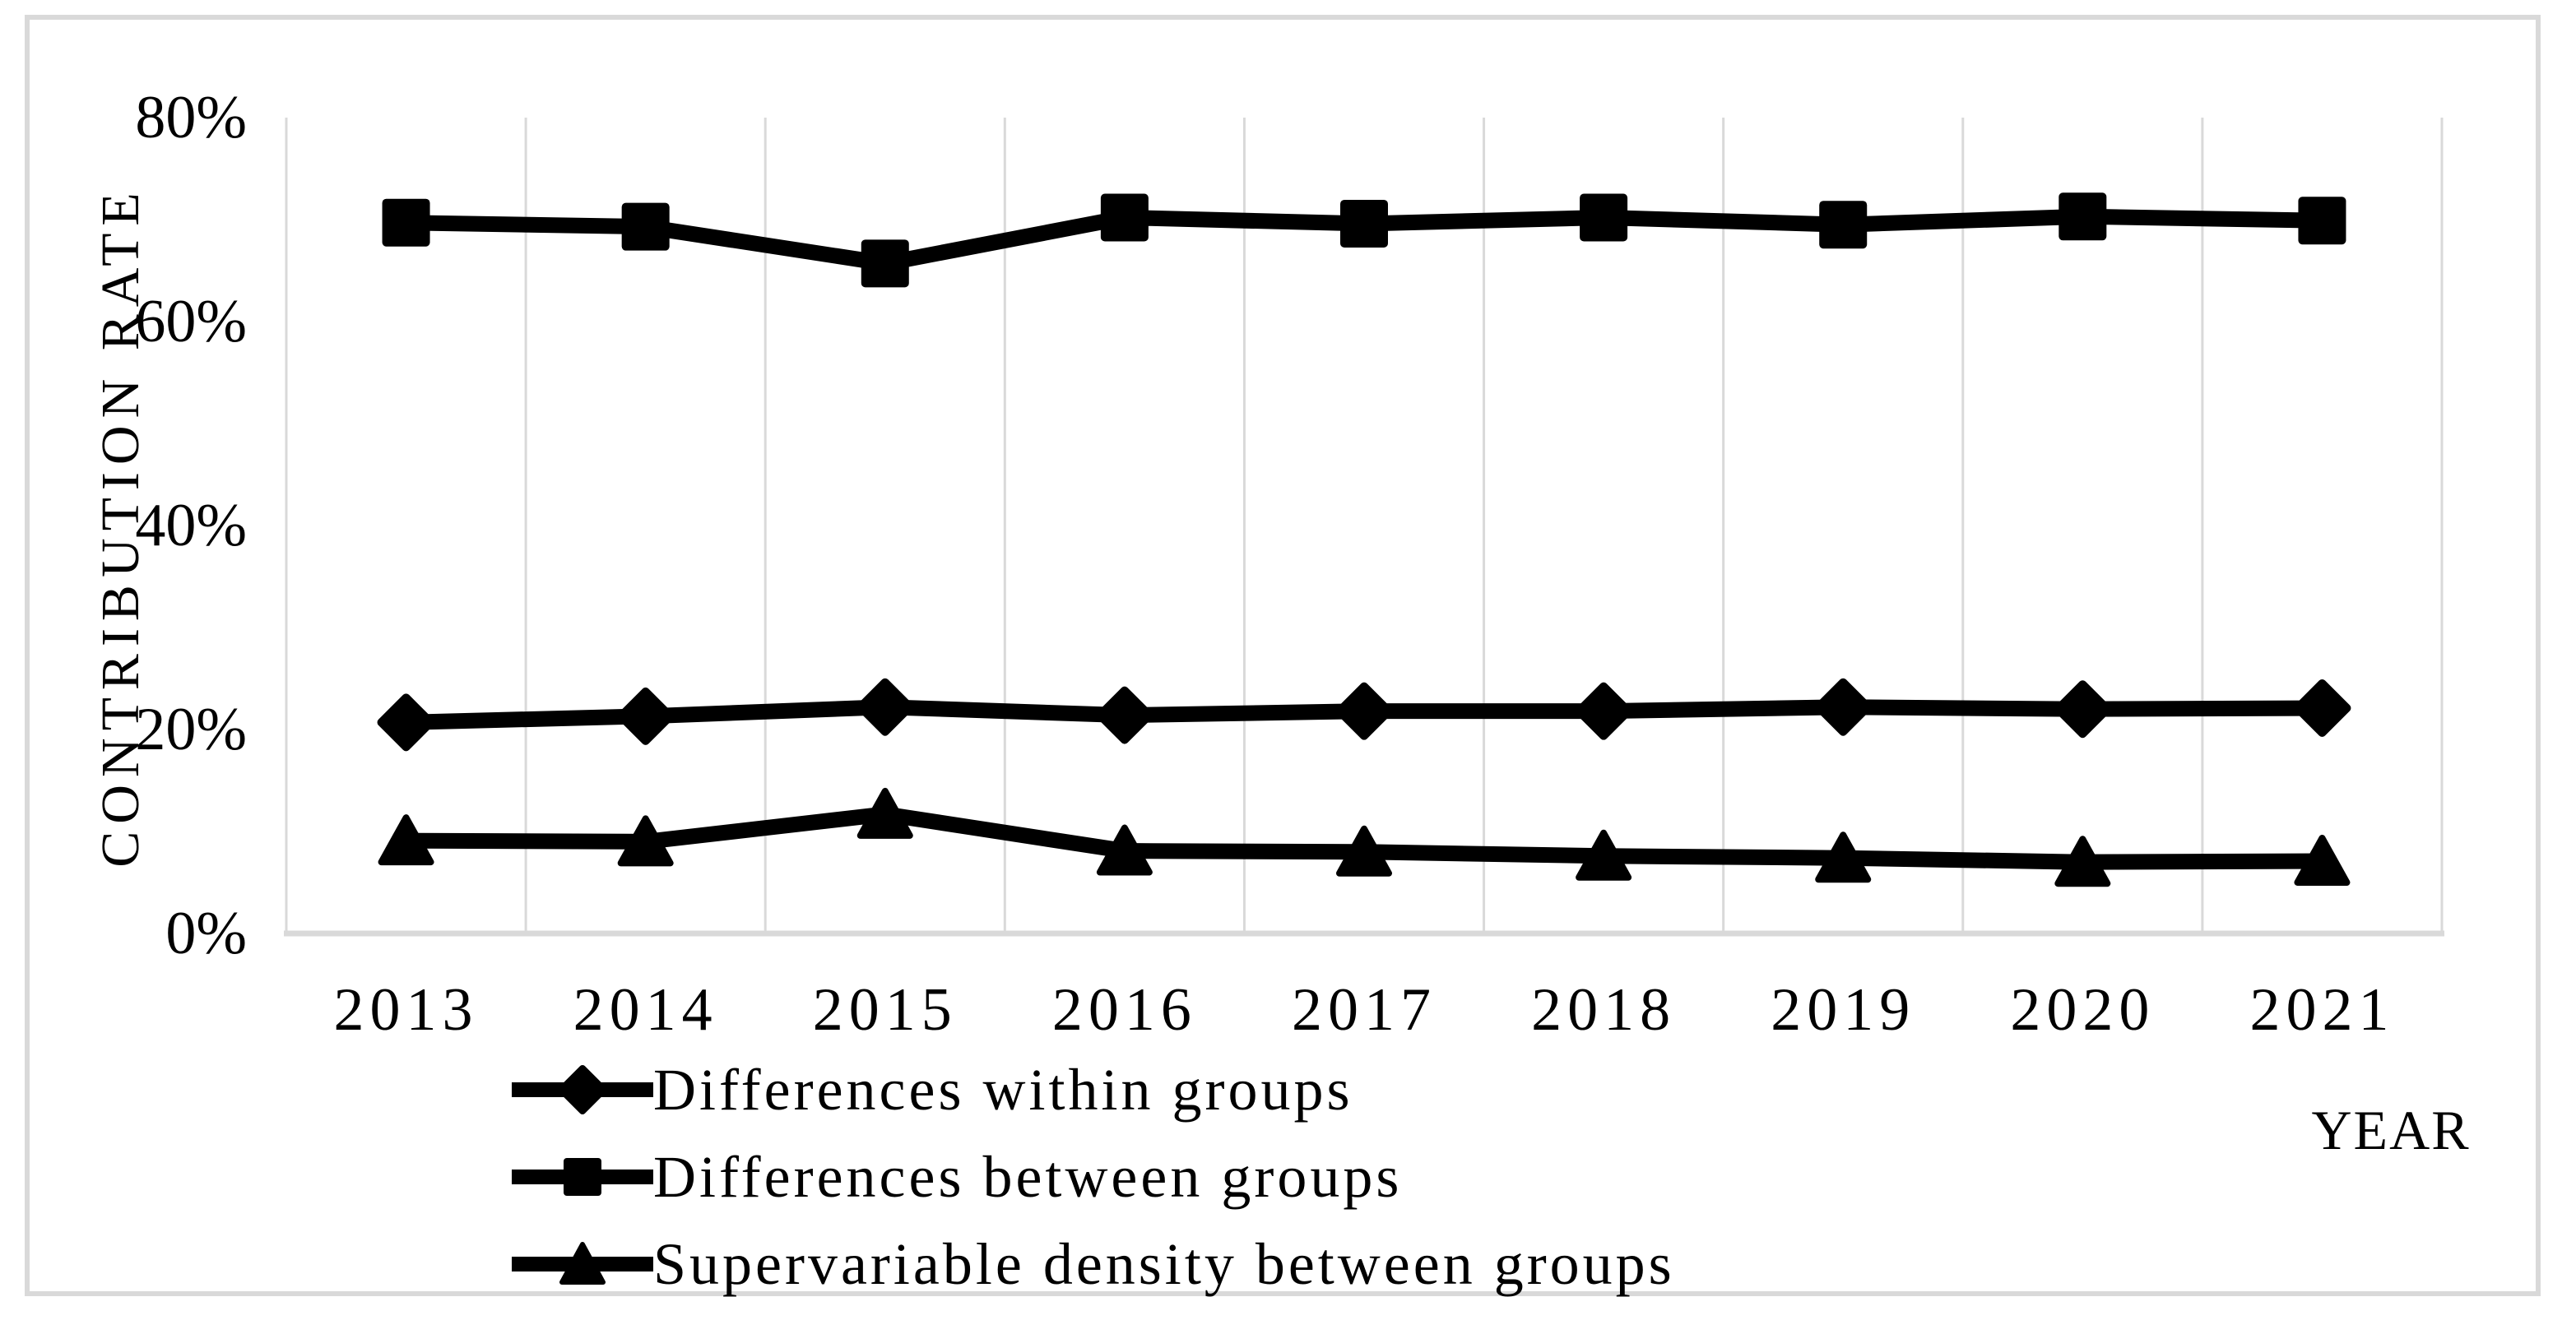 This screenshot has width=2576, height=1334. What do you see at coordinates (1124, 1010) in the screenshot?
I see `x-category-label: 2016` at bounding box center [1124, 1010].